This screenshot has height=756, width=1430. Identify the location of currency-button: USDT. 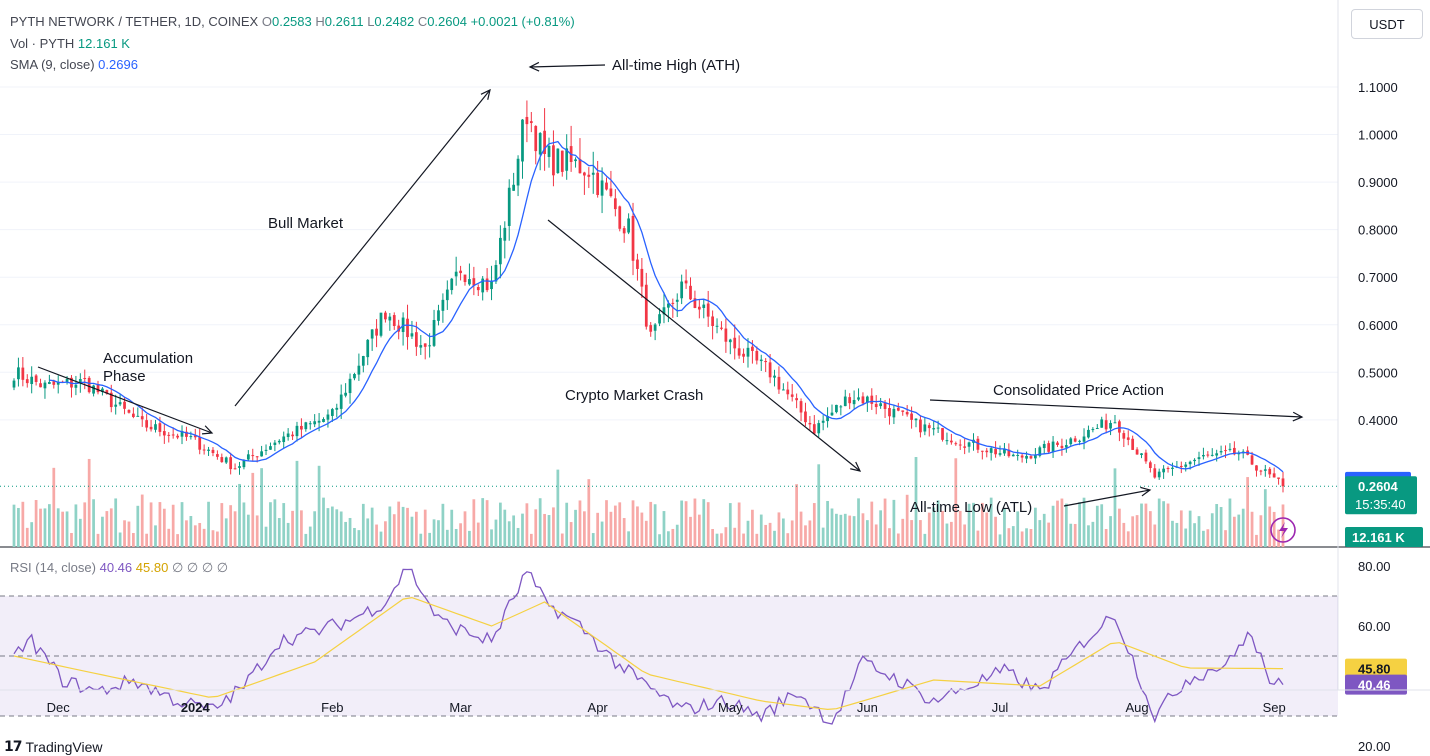
(1387, 24).